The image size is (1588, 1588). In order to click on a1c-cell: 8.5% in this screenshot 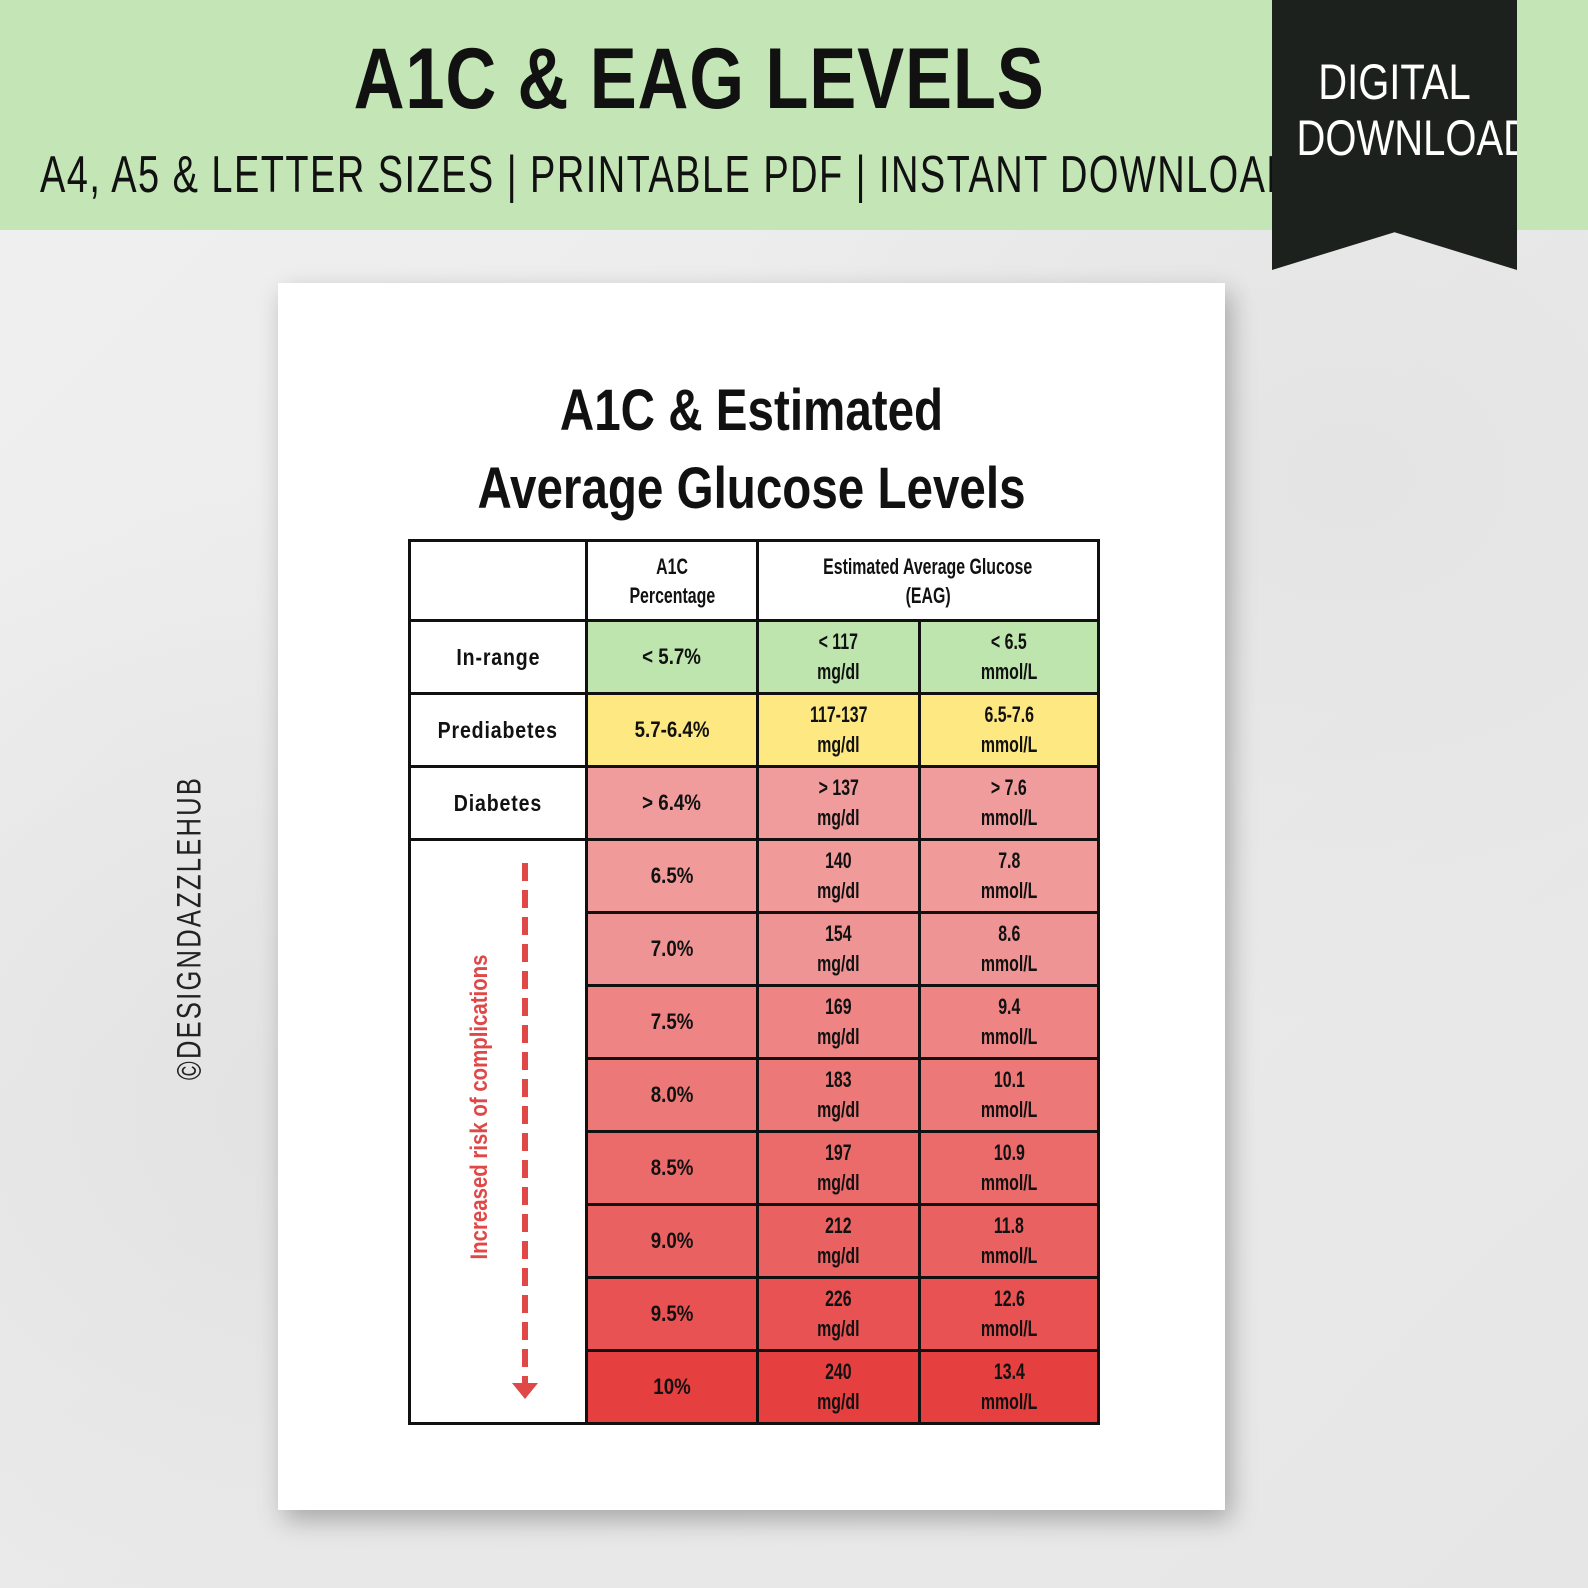, I will do `click(672, 1168)`.